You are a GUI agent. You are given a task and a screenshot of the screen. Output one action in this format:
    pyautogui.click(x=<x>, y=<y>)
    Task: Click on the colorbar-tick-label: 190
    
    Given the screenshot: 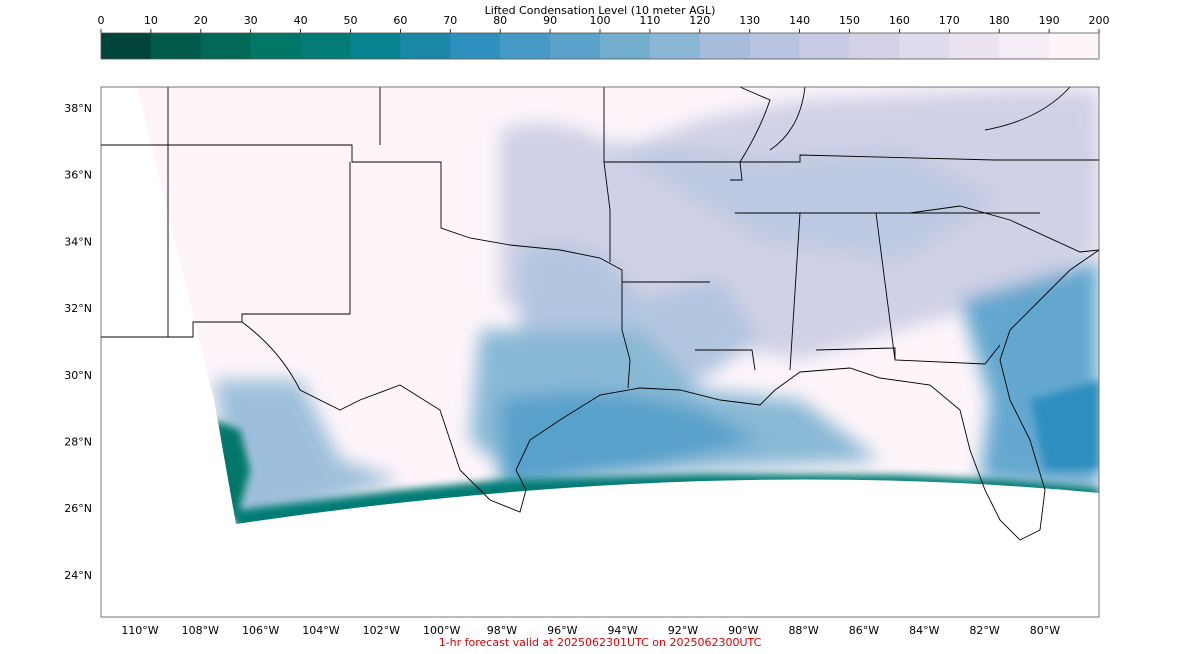 What is the action you would take?
    pyautogui.click(x=1049, y=20)
    